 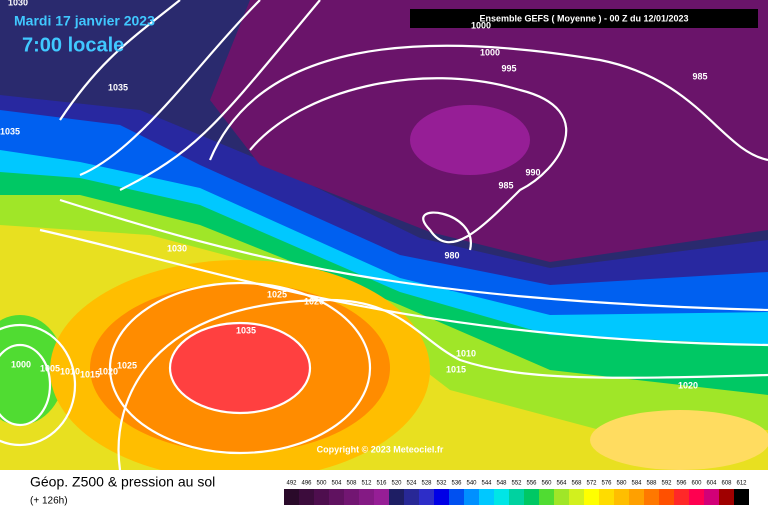 I want to click on isobar-label: 995, so click(x=508, y=68).